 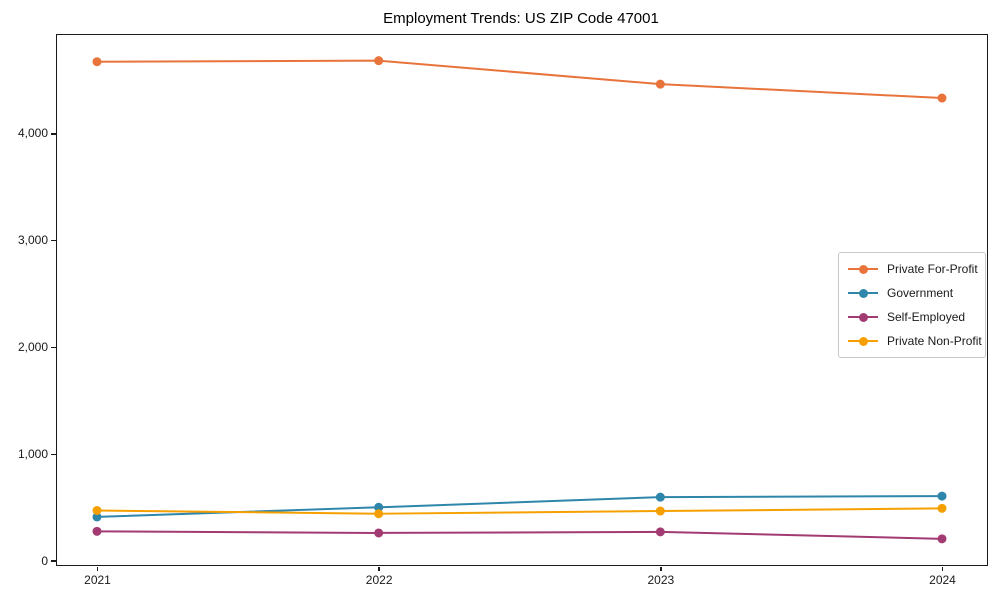 I want to click on legend-item: Self-Employed, so click(x=912, y=317).